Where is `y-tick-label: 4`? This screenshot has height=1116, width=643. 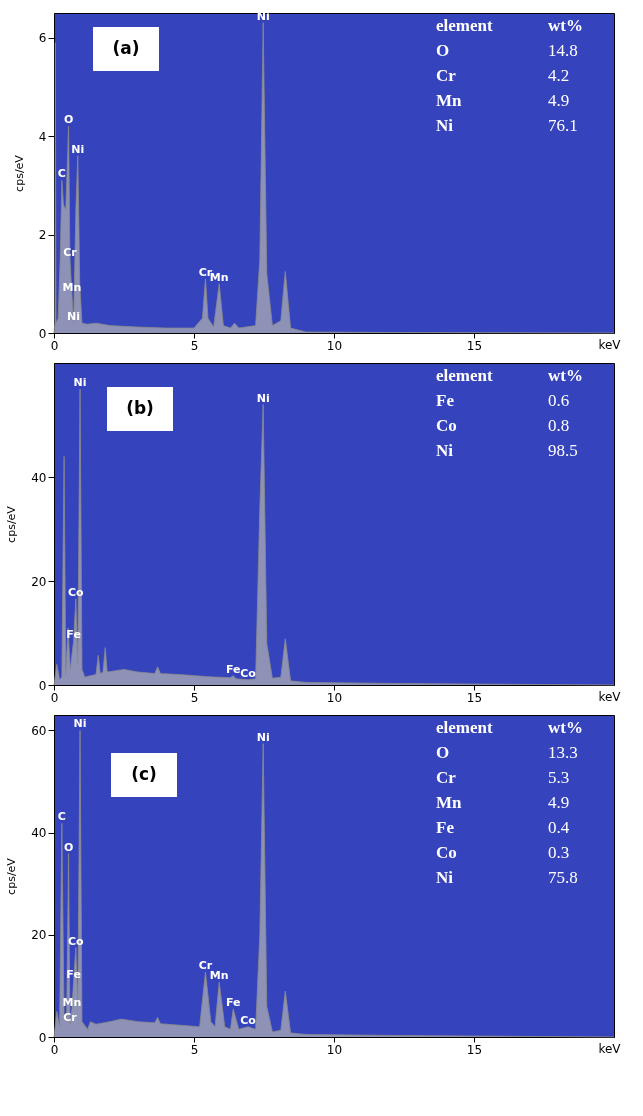 y-tick-label: 4 is located at coordinates (42, 136).